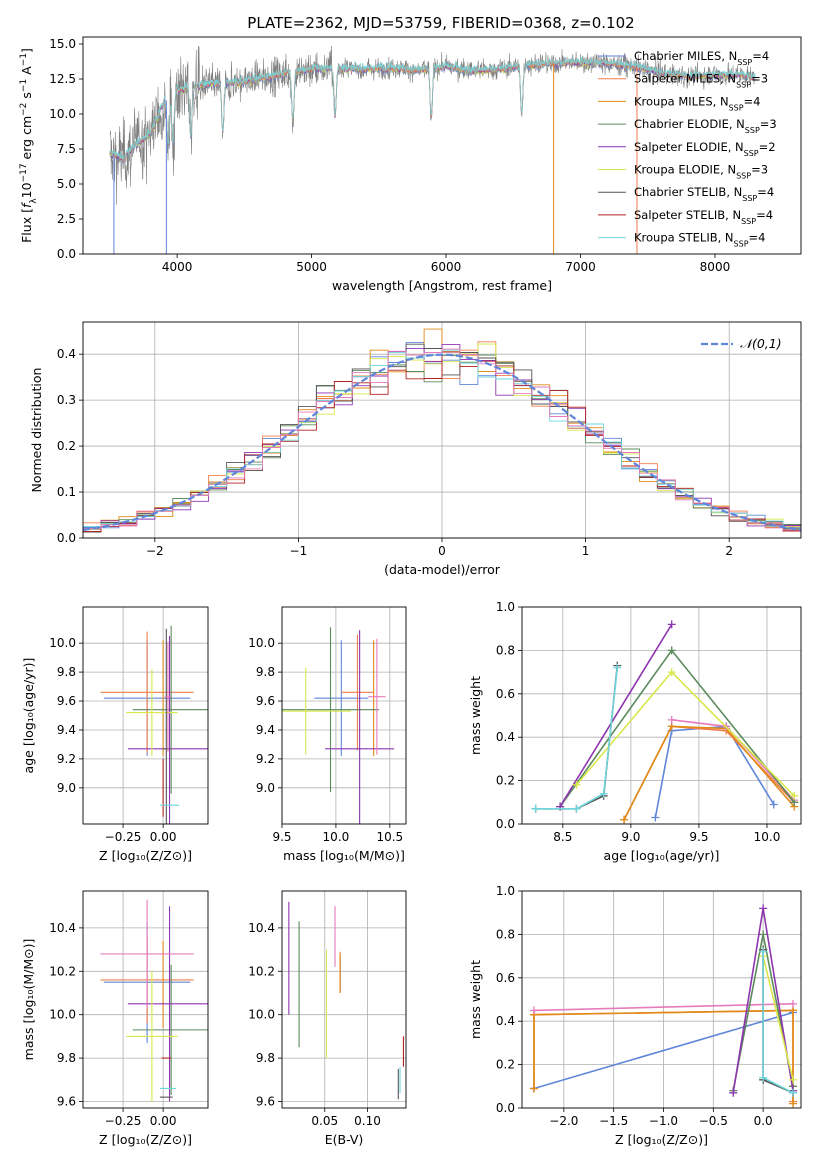 Image resolution: width=819 pixels, height=1170 pixels. What do you see at coordinates (66, 492) in the screenshot?
I see `y-tick-label: 0.1` at bounding box center [66, 492].